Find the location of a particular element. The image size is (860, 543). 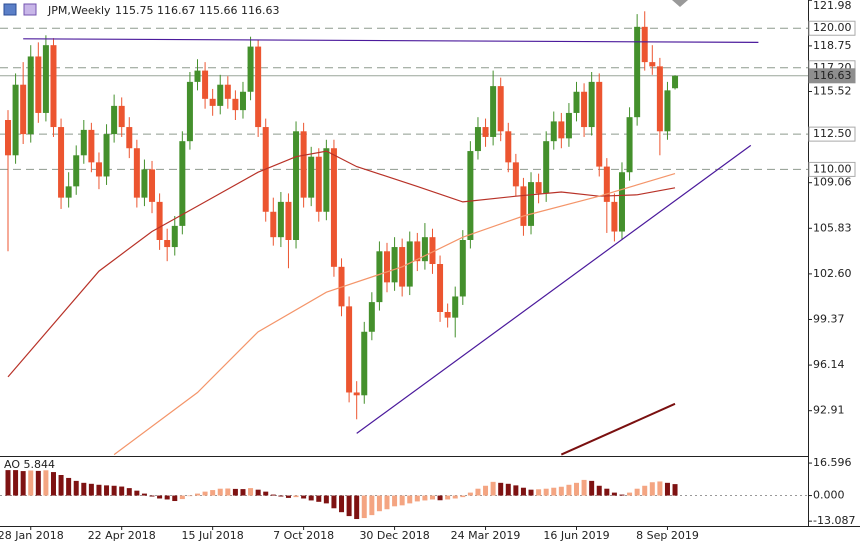

level-label: 120.00 is located at coordinates (832, 27).